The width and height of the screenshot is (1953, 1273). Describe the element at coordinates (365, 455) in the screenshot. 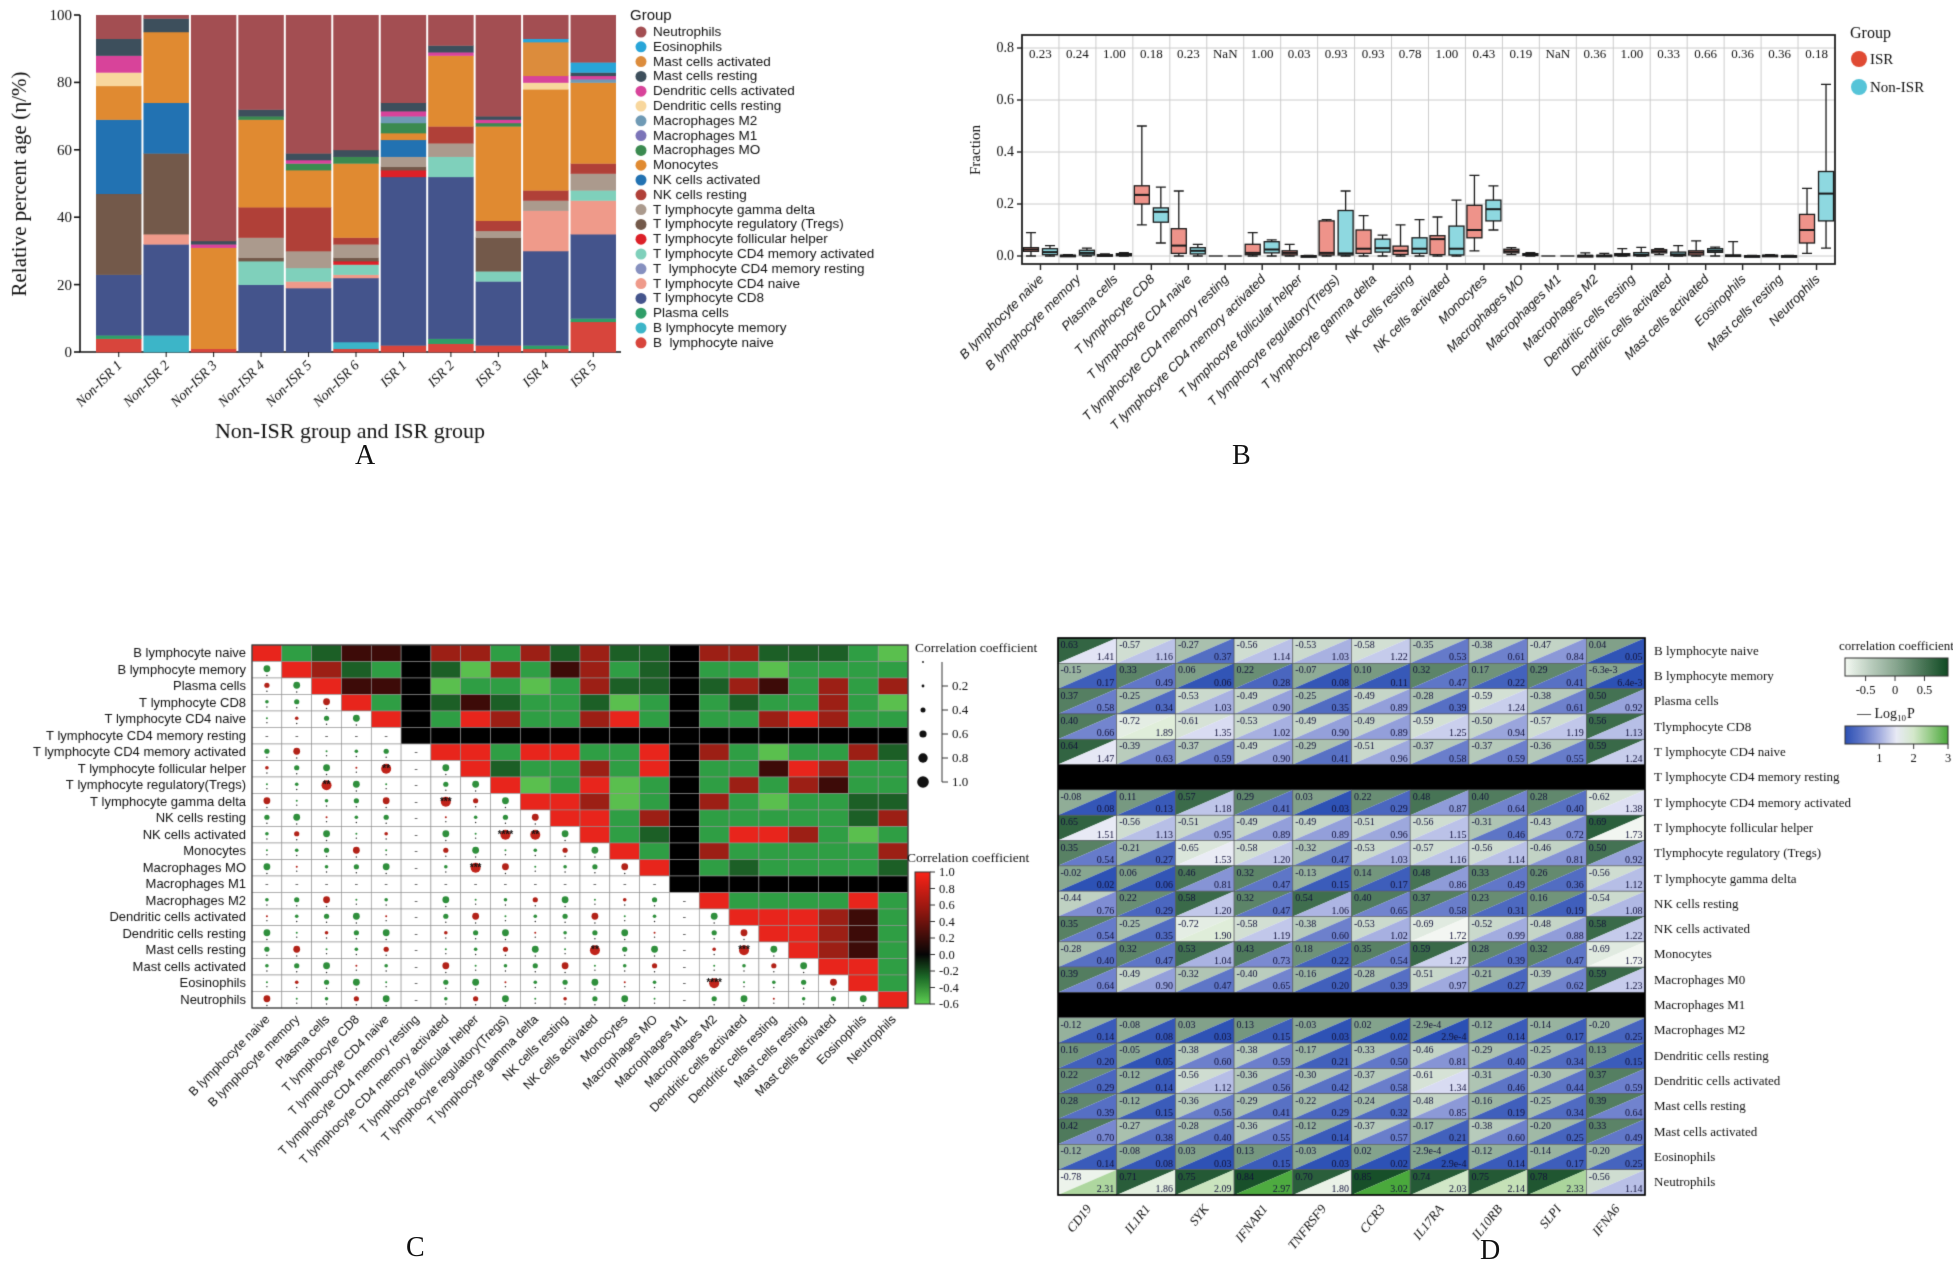

I see `panel-letter-a: A` at that location.